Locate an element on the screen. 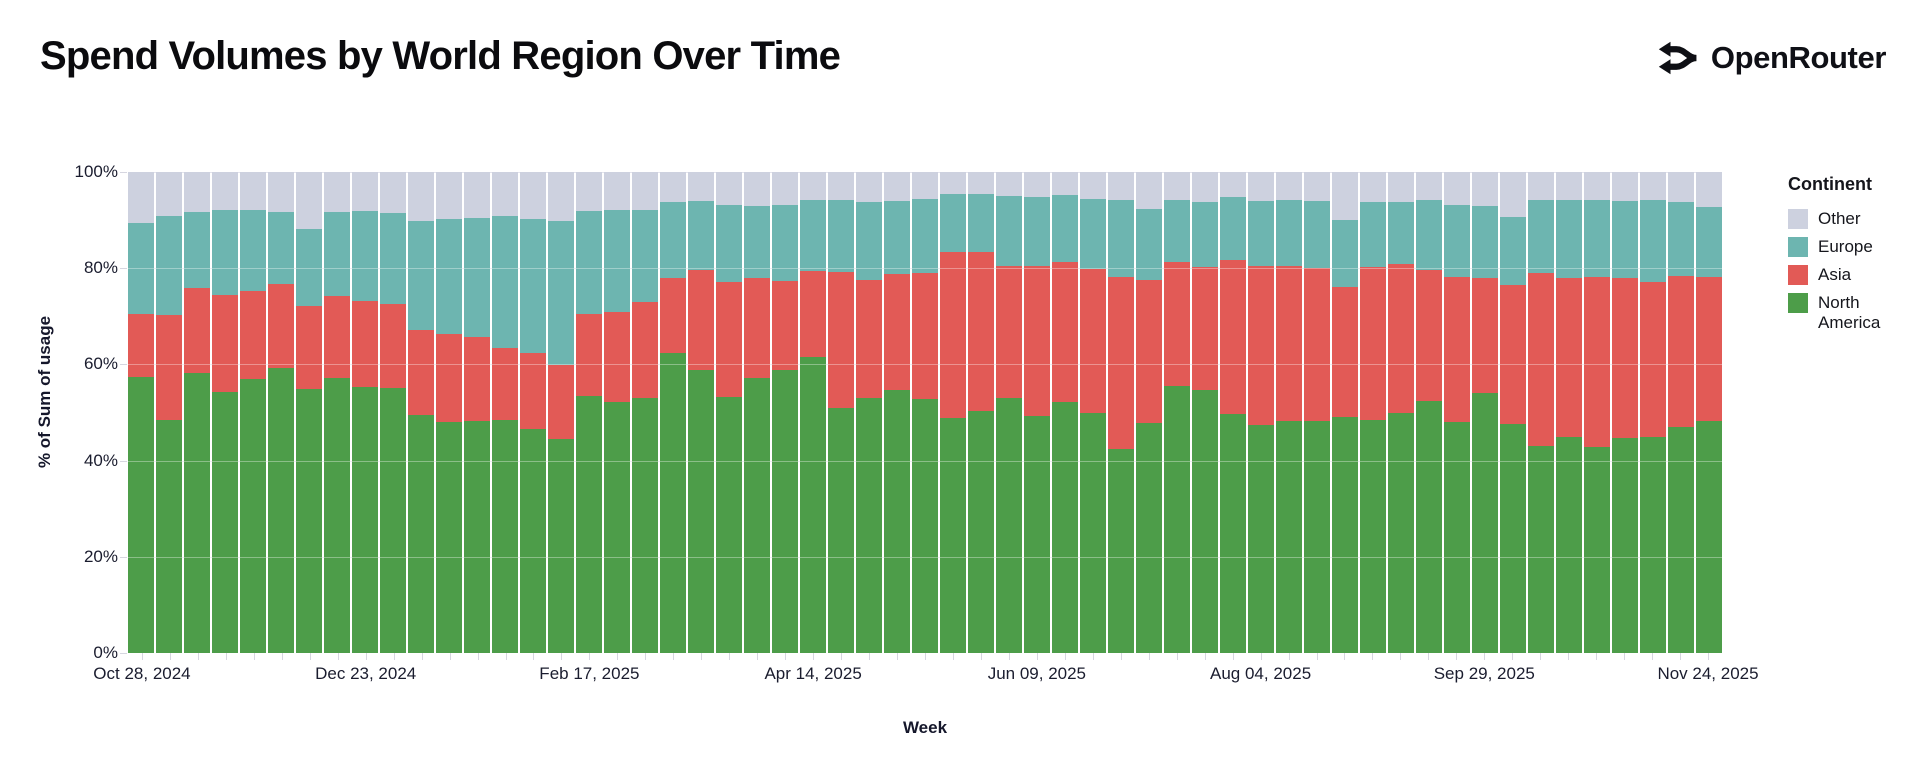  bar-week-Nov-25-2024 is located at coordinates (253, 412).